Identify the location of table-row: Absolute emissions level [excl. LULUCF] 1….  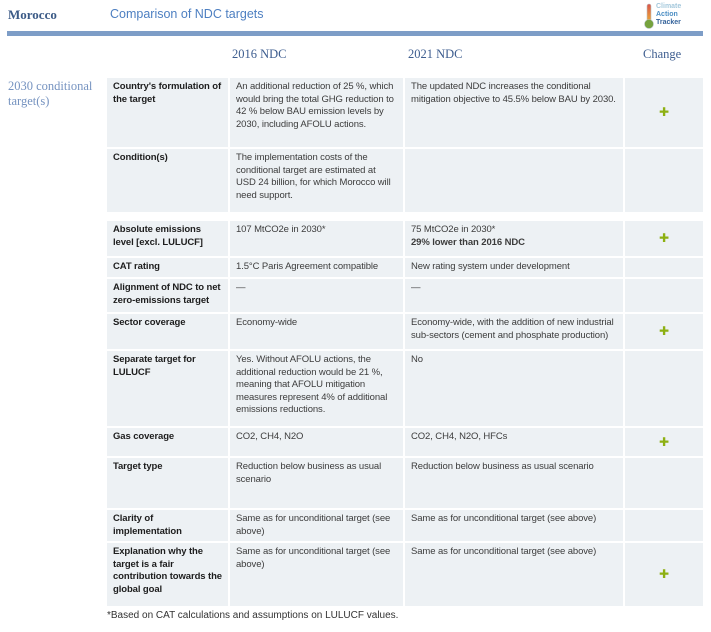
(405, 238).